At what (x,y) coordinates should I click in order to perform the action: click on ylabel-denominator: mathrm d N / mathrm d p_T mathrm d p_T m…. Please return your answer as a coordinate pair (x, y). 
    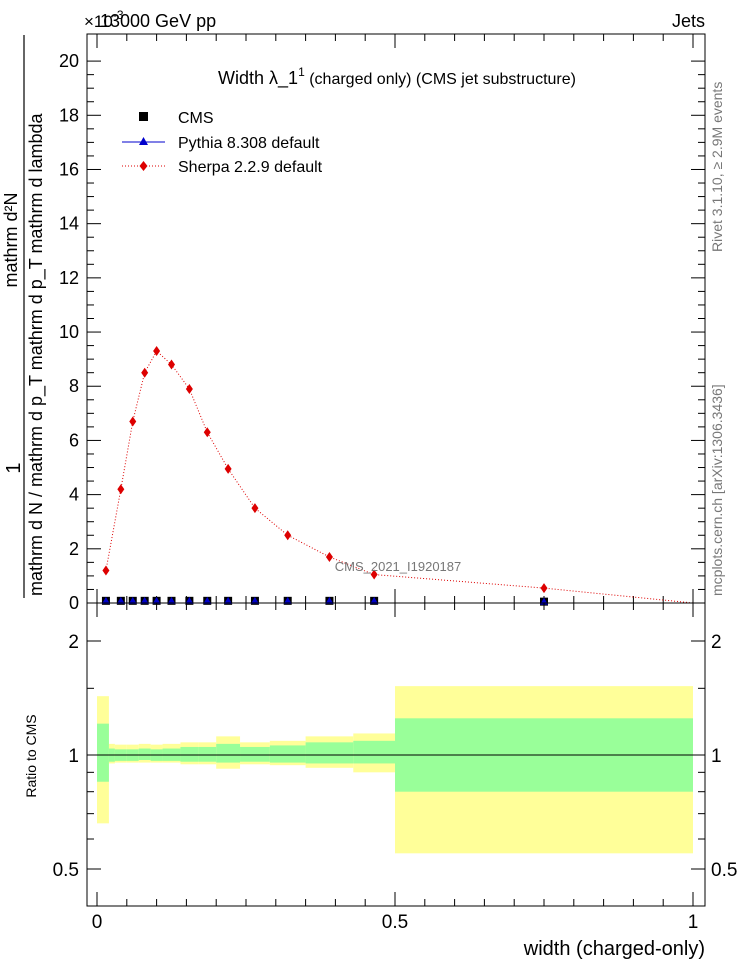
    Looking at the image, I should click on (36, 354).